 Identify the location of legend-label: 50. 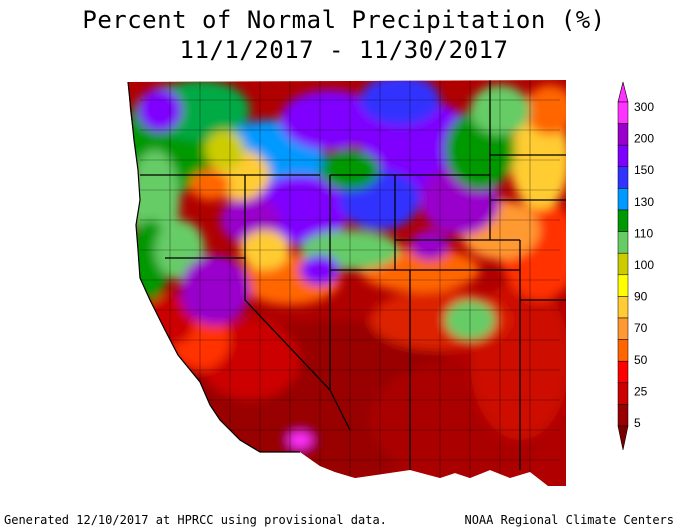
(641, 360).